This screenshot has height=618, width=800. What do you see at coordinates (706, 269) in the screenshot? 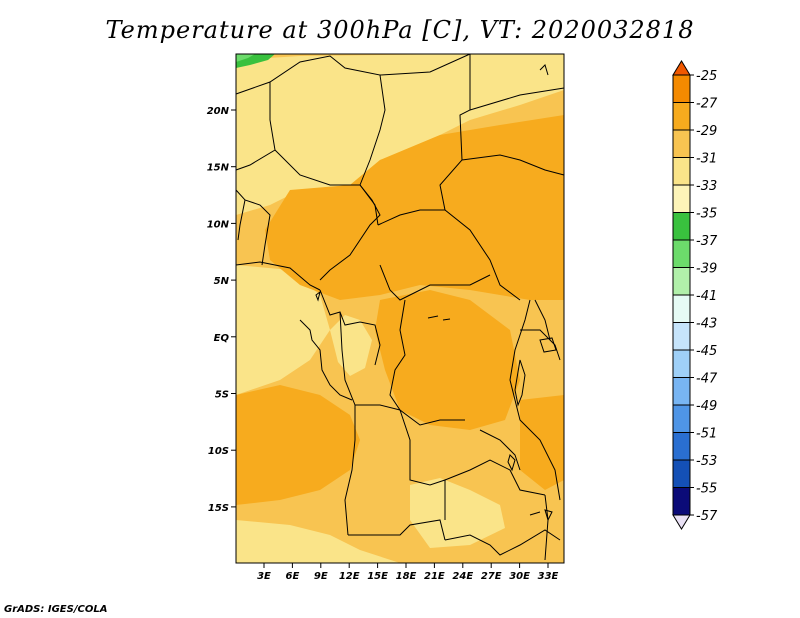
I see `colorbar-label: -39` at bounding box center [706, 269].